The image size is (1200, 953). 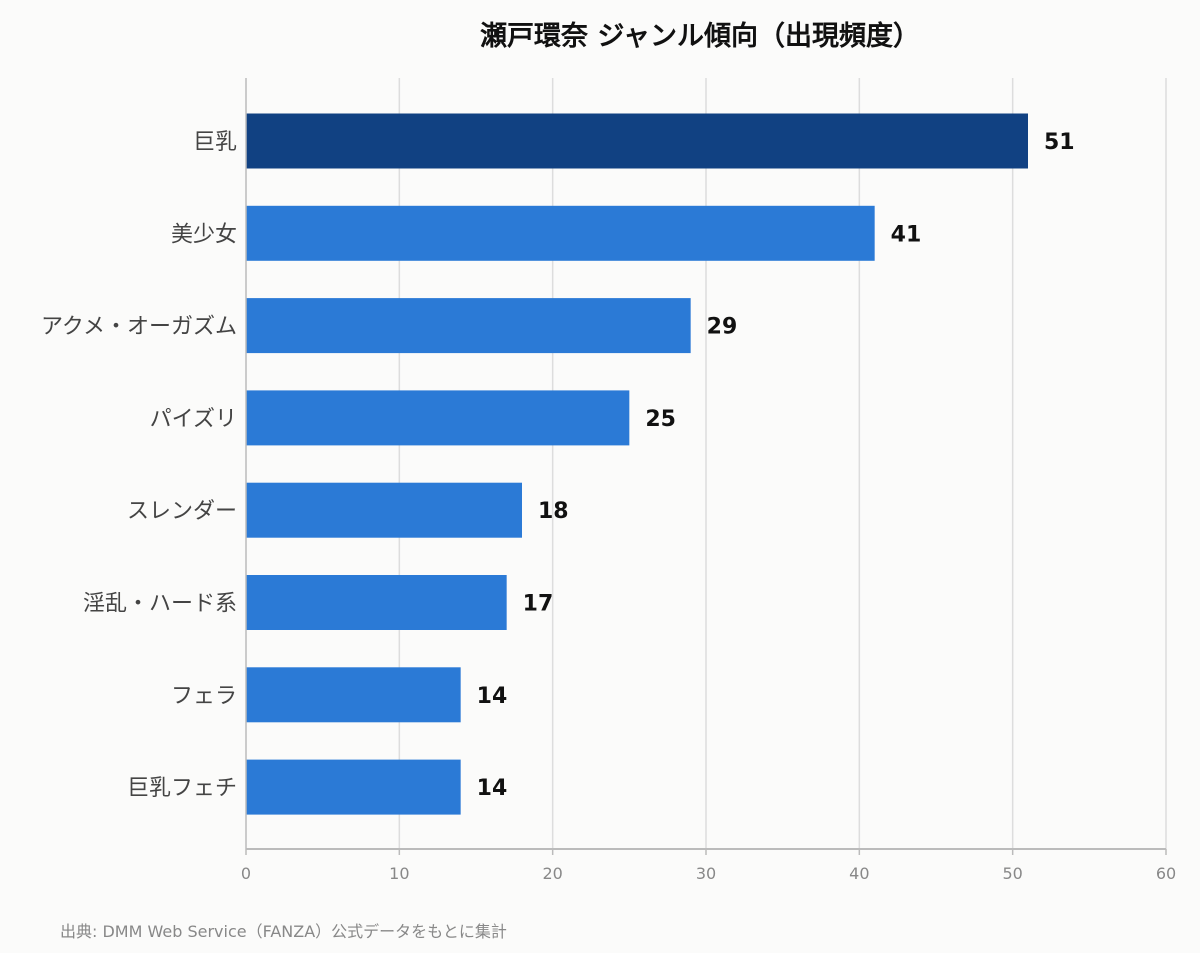 I want to click on x-tick-label: 60, so click(x=1166, y=873).